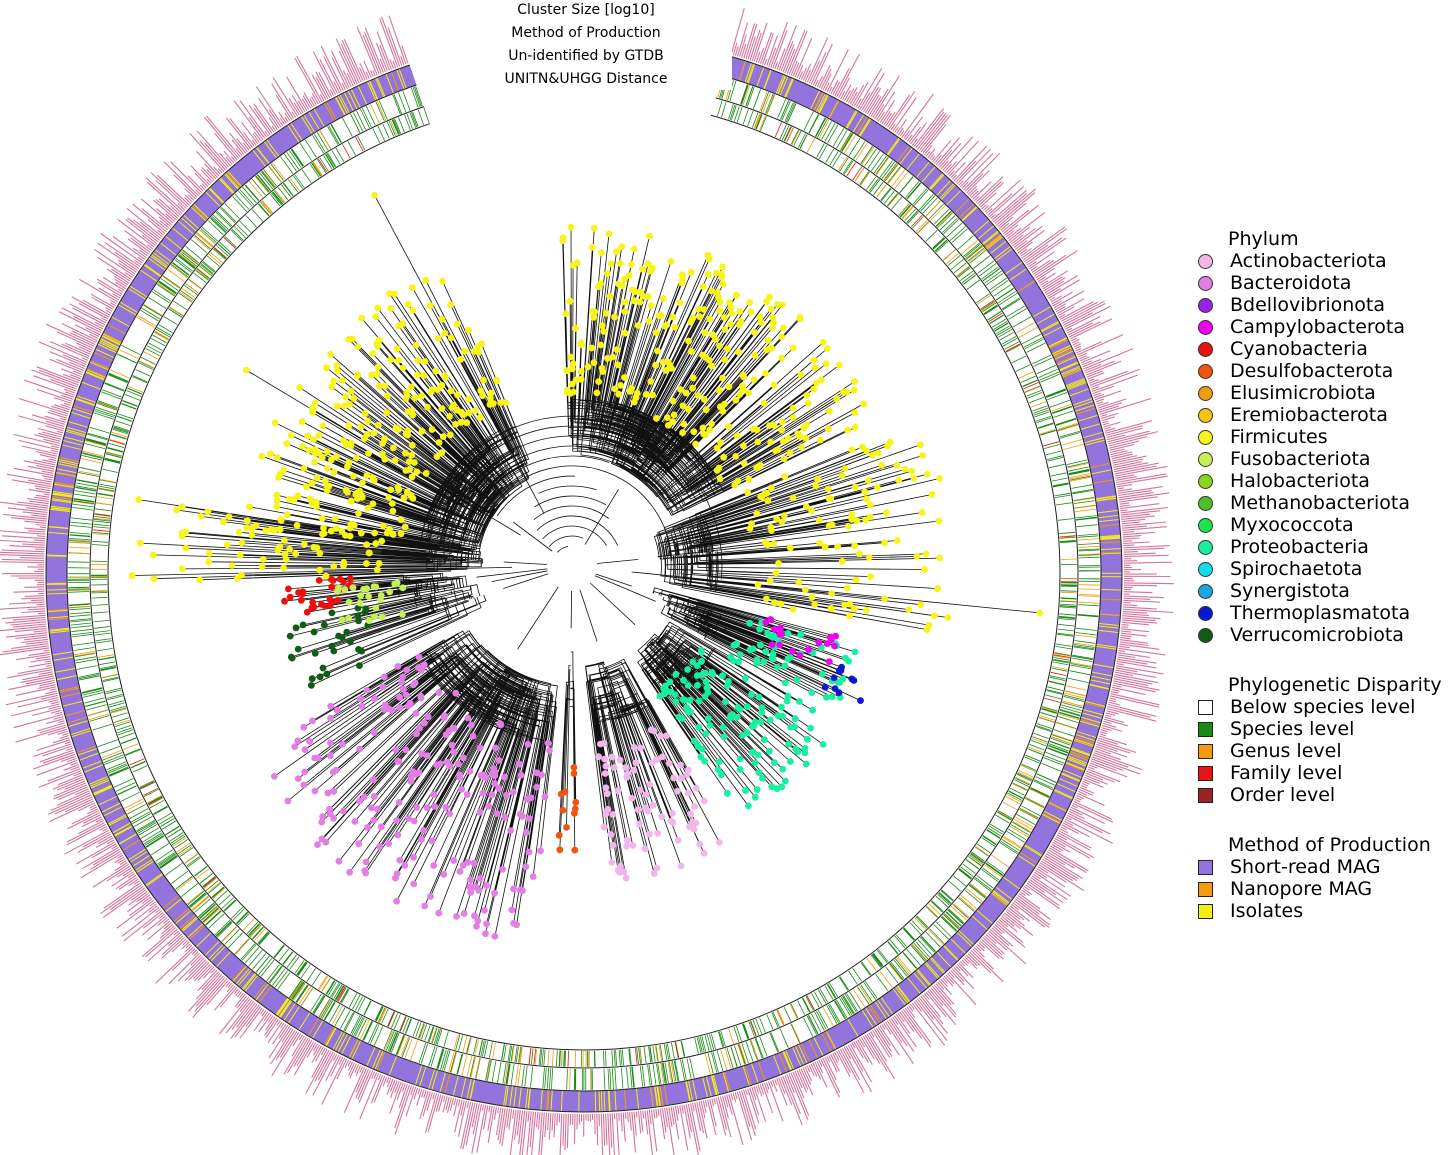 The image size is (1456, 1155). Describe the element at coordinates (1325, 437) in the screenshot. I see `phylum-legend-item: Firmicutes` at that location.